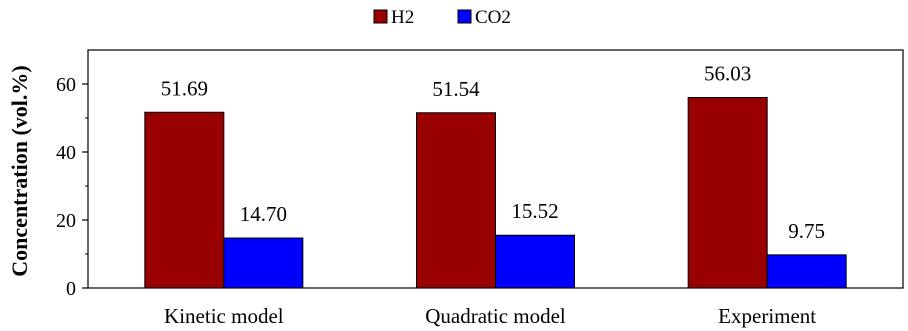  I want to click on y-tick-label: 0, so click(71, 289).